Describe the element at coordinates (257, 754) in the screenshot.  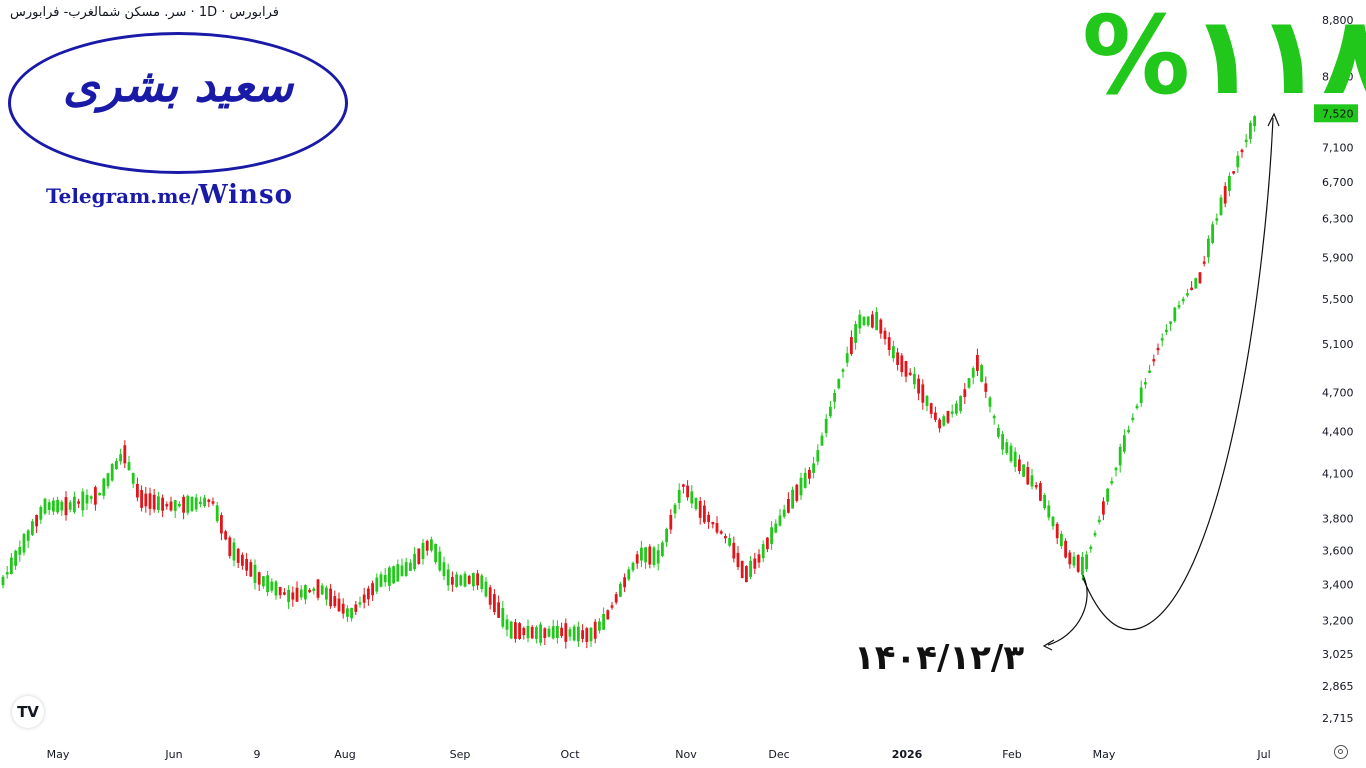
I see `time-tick-label: 9` at that location.